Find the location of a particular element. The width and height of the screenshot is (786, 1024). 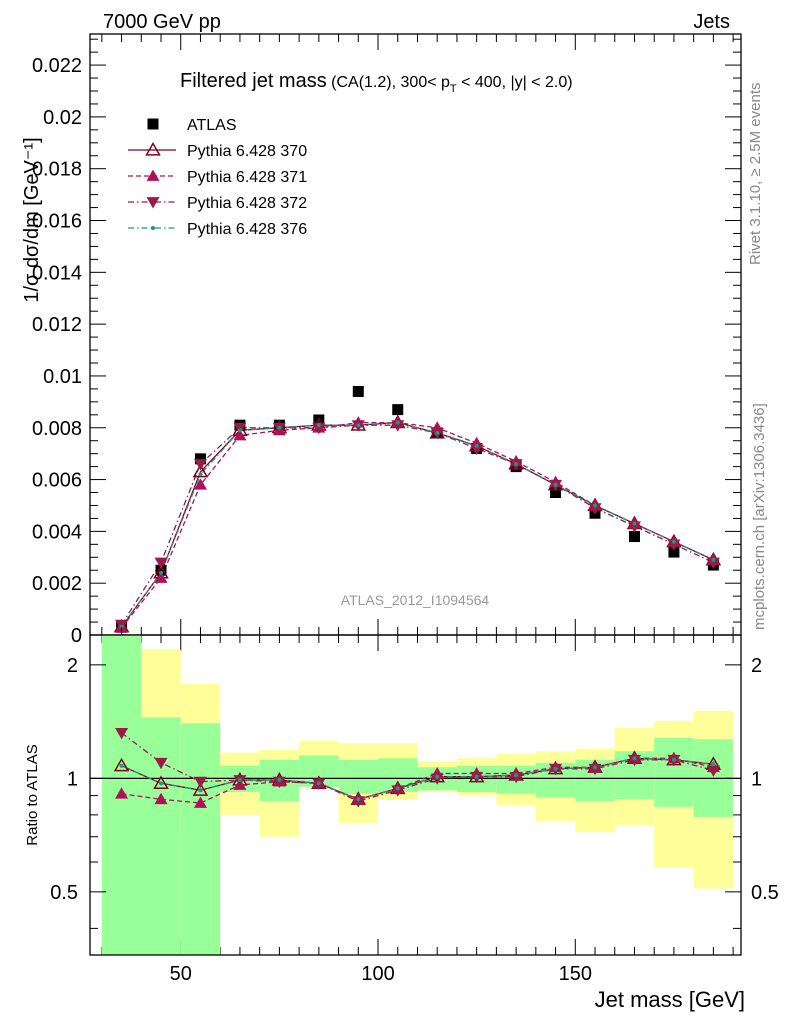

legend-label: ATLAS is located at coordinates (212, 125).